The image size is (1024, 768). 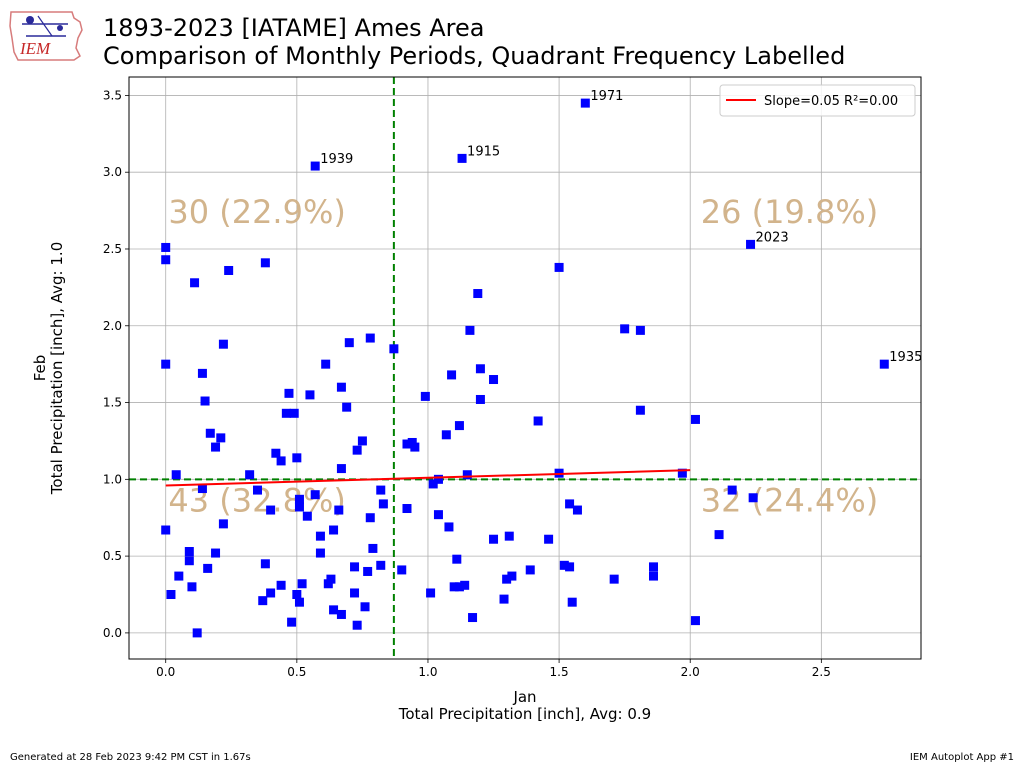 What do you see at coordinates (606, 96) in the screenshot?
I see `year-annotation: 1971` at bounding box center [606, 96].